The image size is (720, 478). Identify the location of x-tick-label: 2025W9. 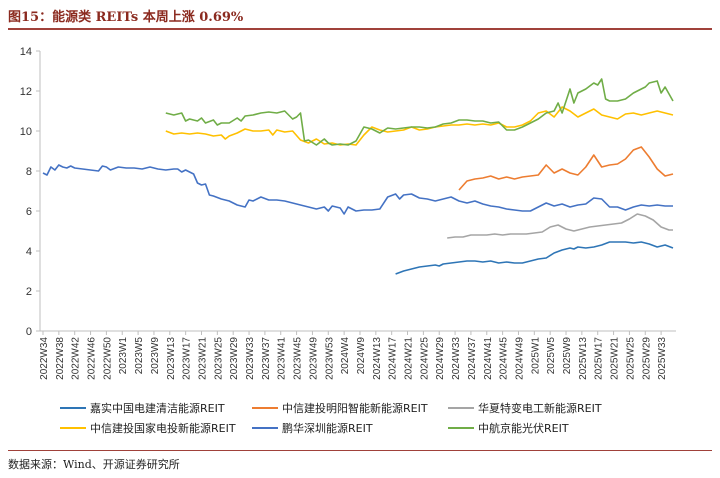
(567, 356).